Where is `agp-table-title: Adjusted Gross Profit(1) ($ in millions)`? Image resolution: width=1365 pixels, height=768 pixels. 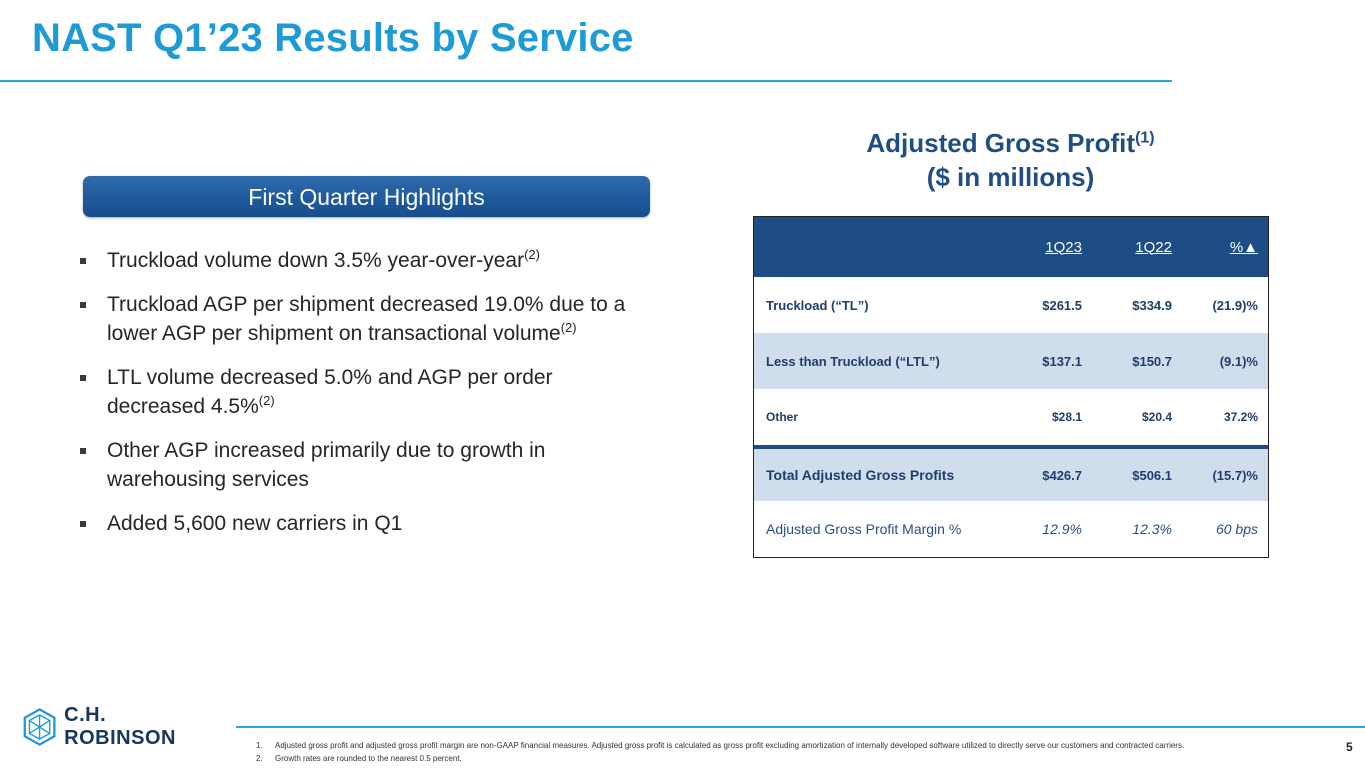 agp-table-title: Adjusted Gross Profit(1) ($ in millions) is located at coordinates (1010, 160).